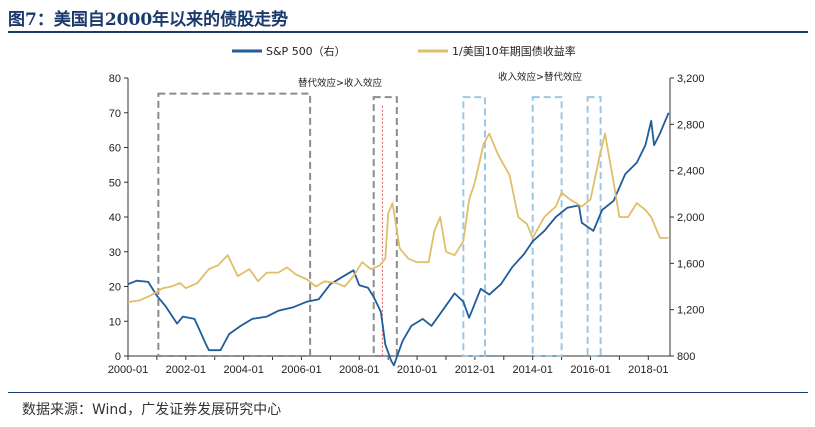 The width and height of the screenshot is (815, 427). Describe the element at coordinates (115, 322) in the screenshot. I see `left-y-tick-label: 10` at that location.